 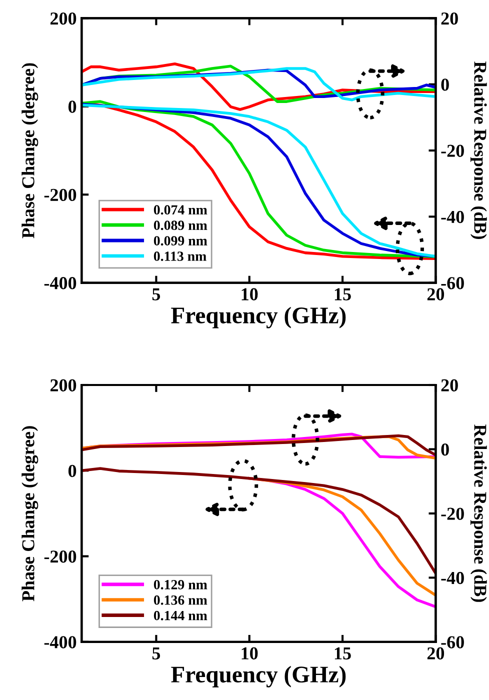 I want to click on legend-label: 0.099 nm, so click(x=181, y=241).